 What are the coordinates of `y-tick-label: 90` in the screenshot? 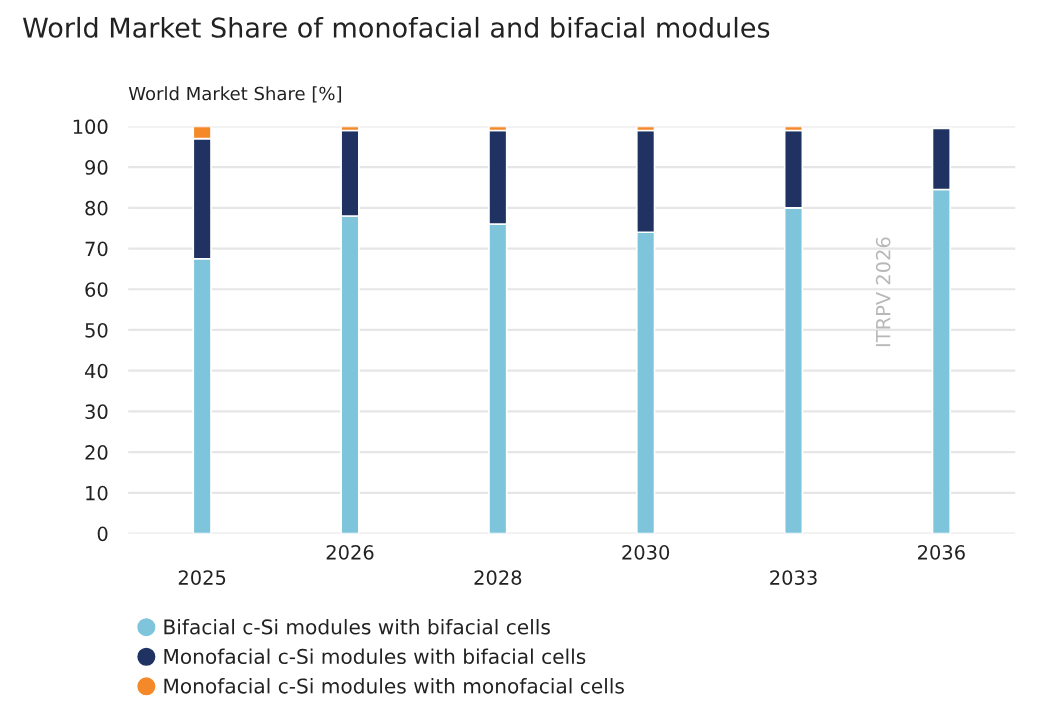 It's located at (96, 167).